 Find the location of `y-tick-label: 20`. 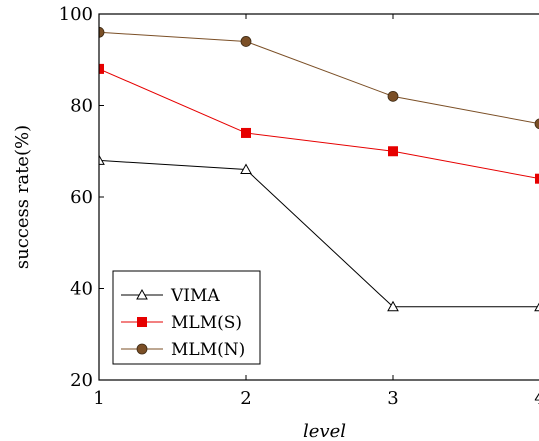

y-tick-label: 20 is located at coordinates (81, 380).